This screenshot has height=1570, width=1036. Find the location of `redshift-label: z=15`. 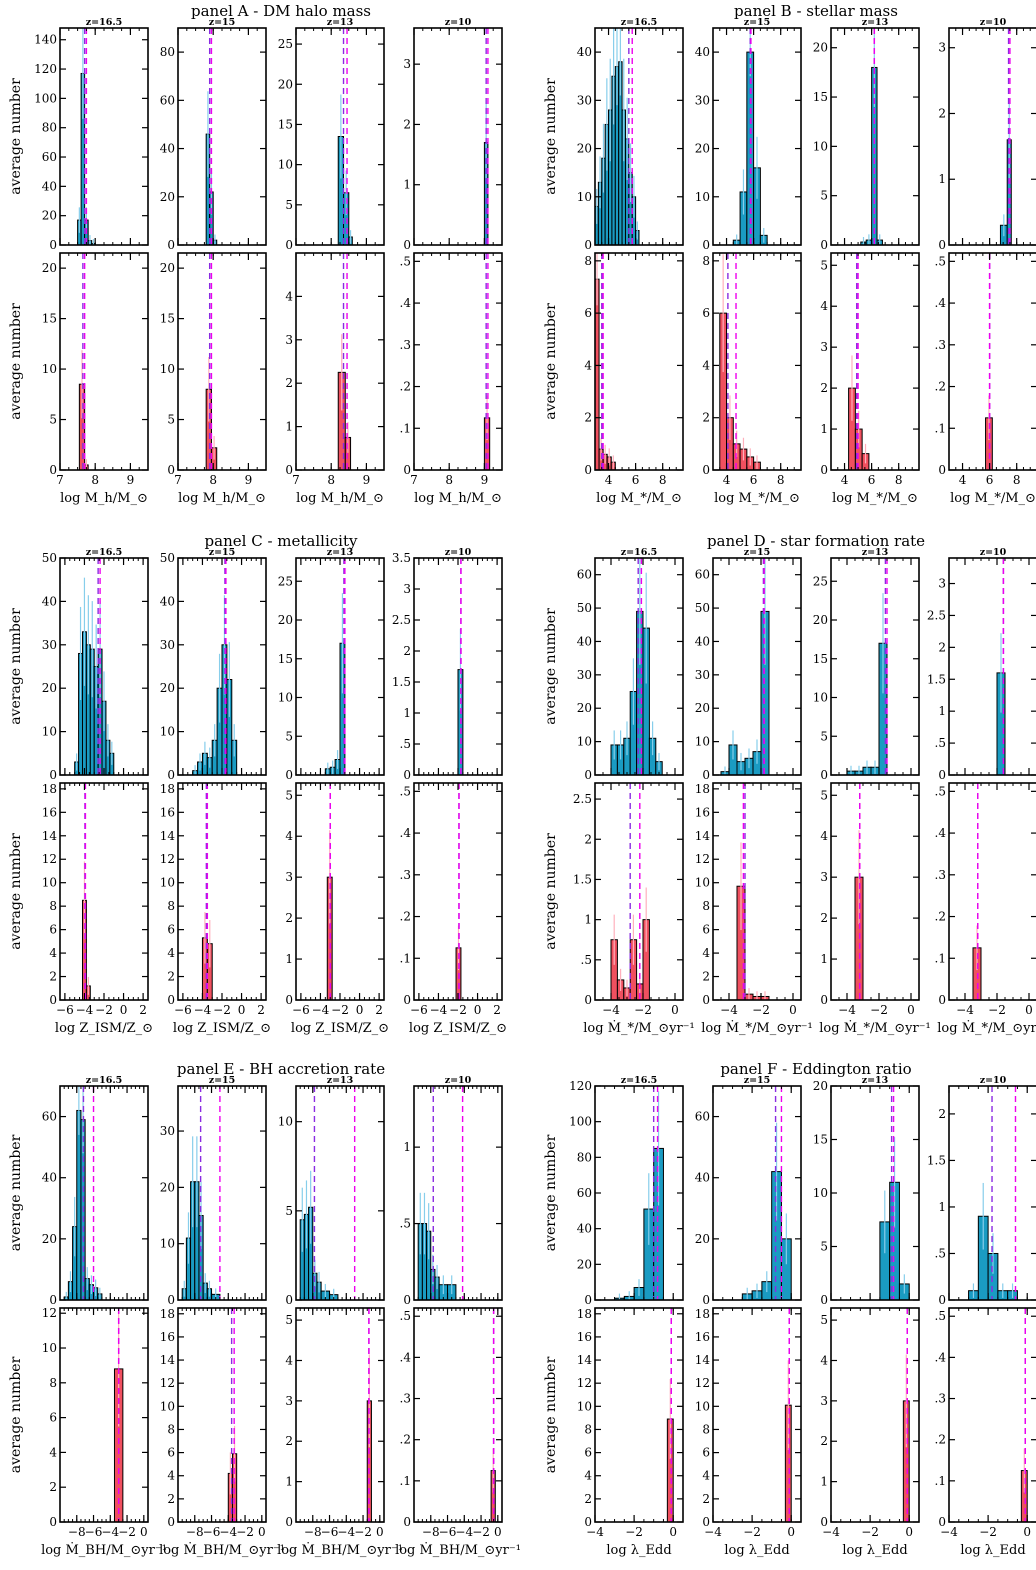

redshift-label: z=15 is located at coordinates (757, 22).